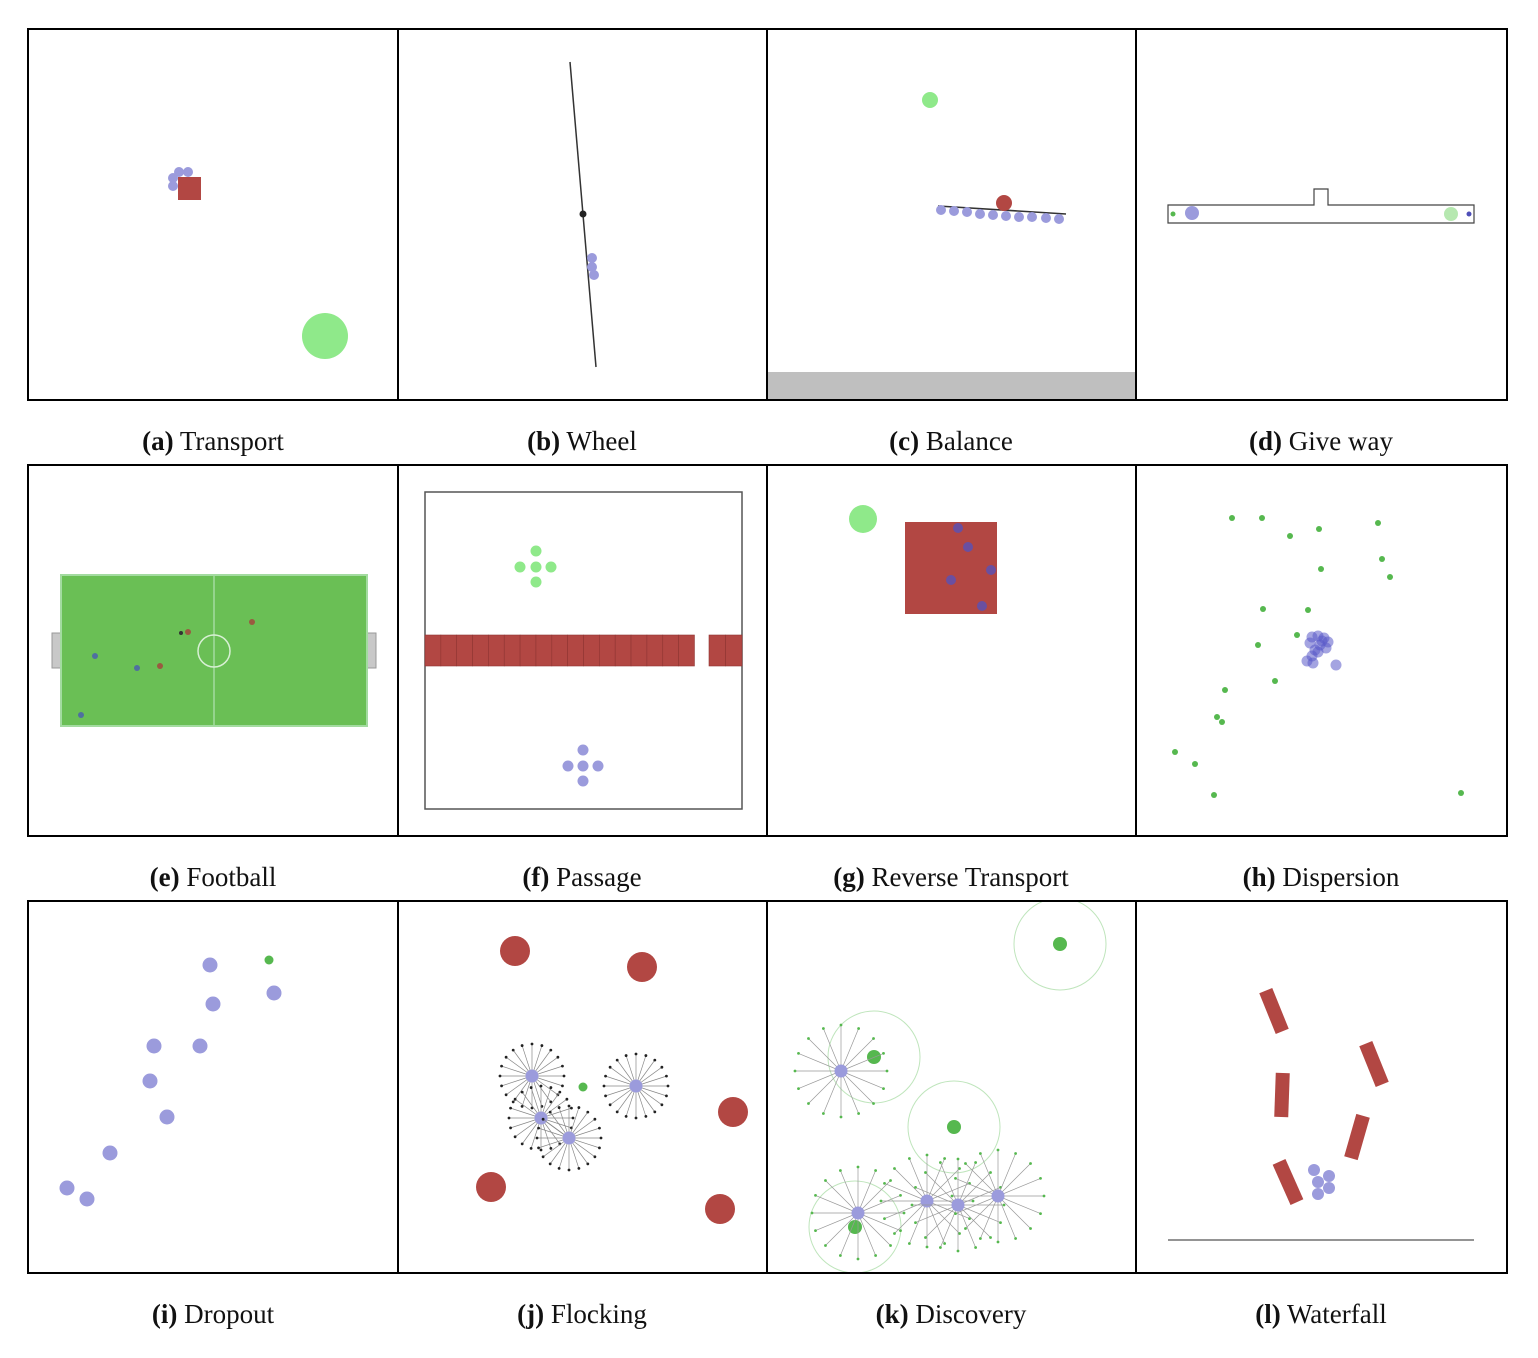  I want to click on panel-balance, so click(951, 245).